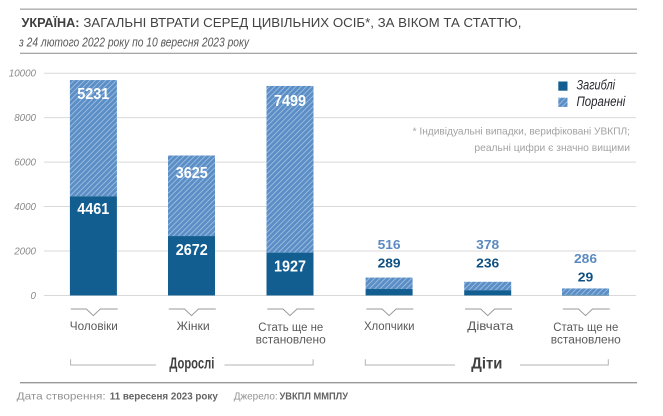 The width and height of the screenshot is (663, 416). I want to click on svg-text: Дорослі, so click(191, 363).